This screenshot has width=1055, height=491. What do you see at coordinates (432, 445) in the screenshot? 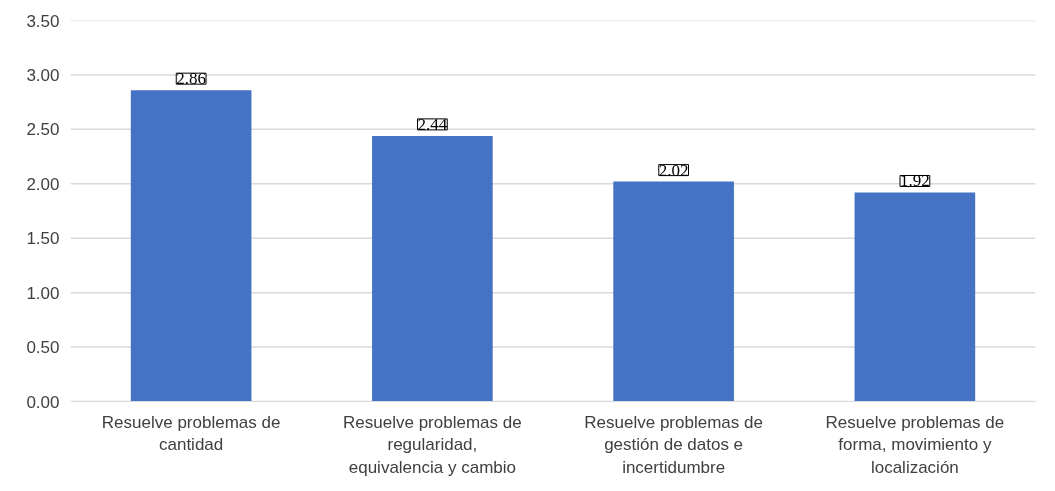
I see `x-tick-label: Resuelve problemas de regularidad, equivalencia y cambio` at bounding box center [432, 445].